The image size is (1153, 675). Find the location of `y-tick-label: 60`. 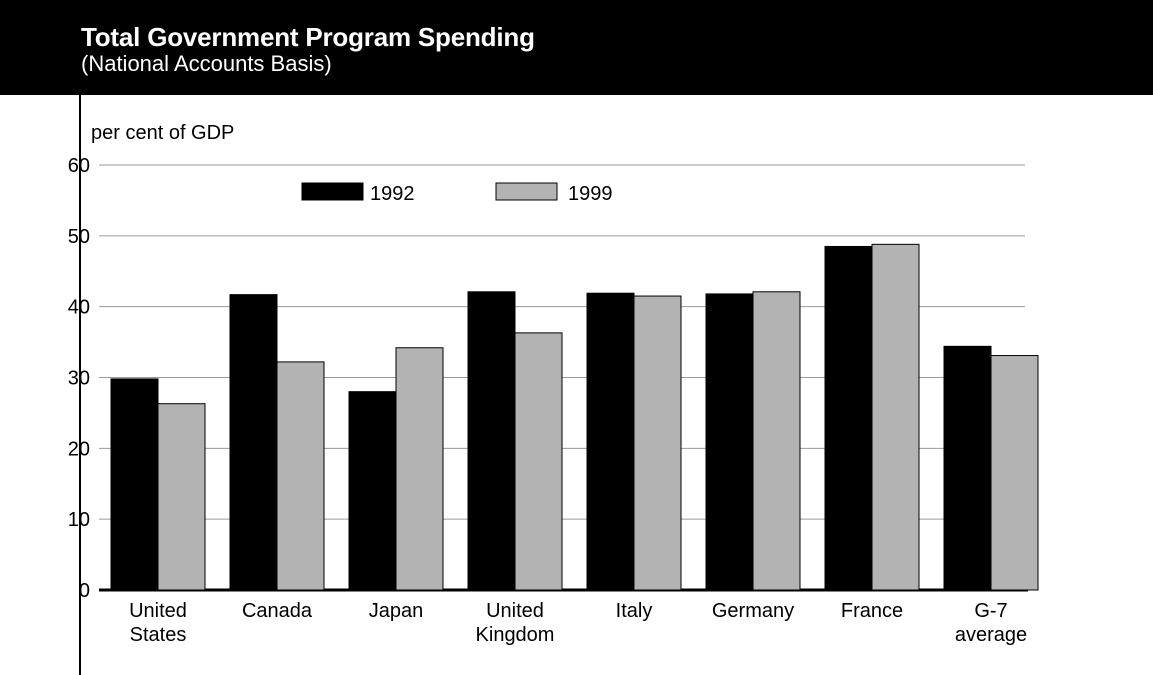

y-tick-label: 60 is located at coordinates (79, 166).